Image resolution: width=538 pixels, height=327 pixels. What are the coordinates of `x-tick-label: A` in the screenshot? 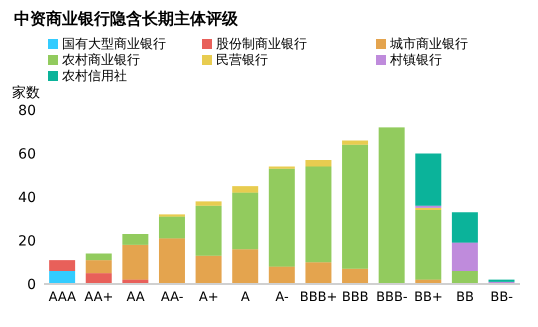 It's located at (245, 298).